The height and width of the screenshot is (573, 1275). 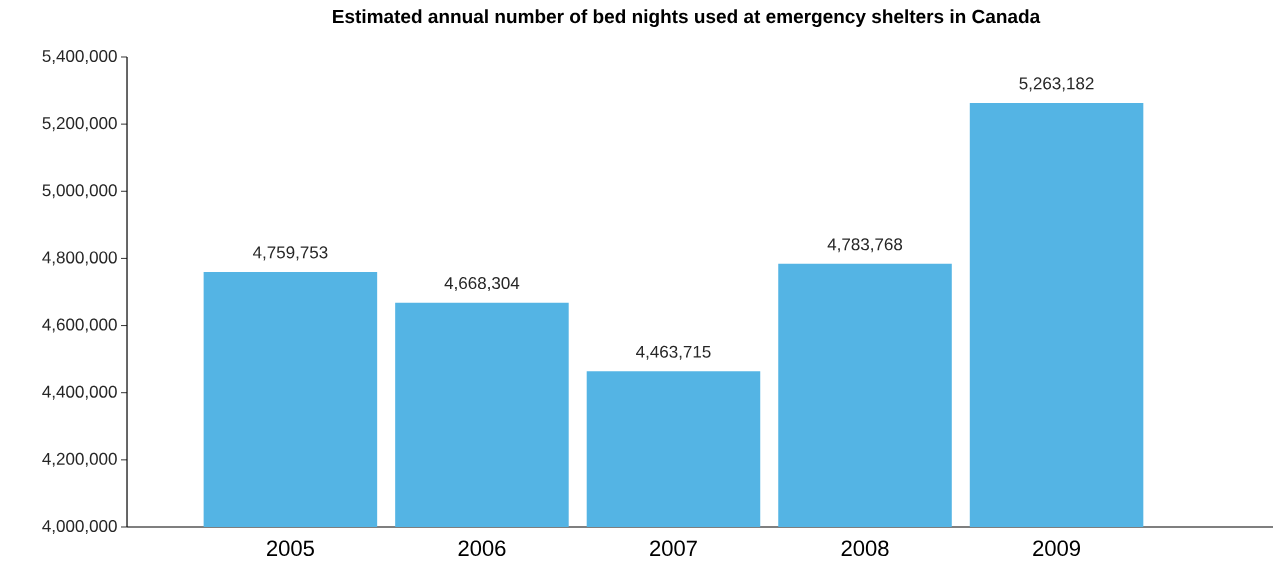 What do you see at coordinates (865, 548) in the screenshot?
I see `x-tick-label: 2008` at bounding box center [865, 548].